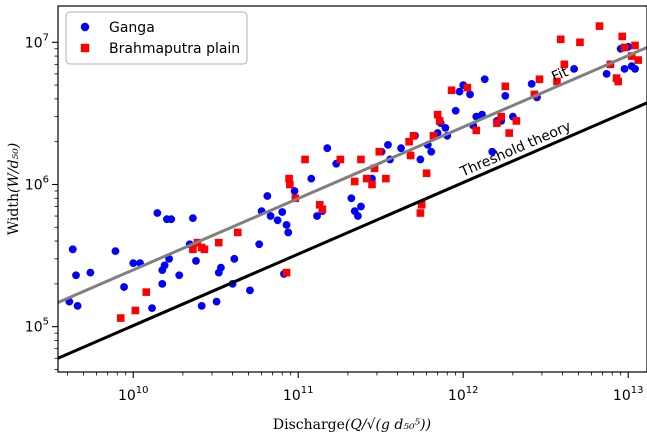  I want to click on legend-box, so click(156, 38).